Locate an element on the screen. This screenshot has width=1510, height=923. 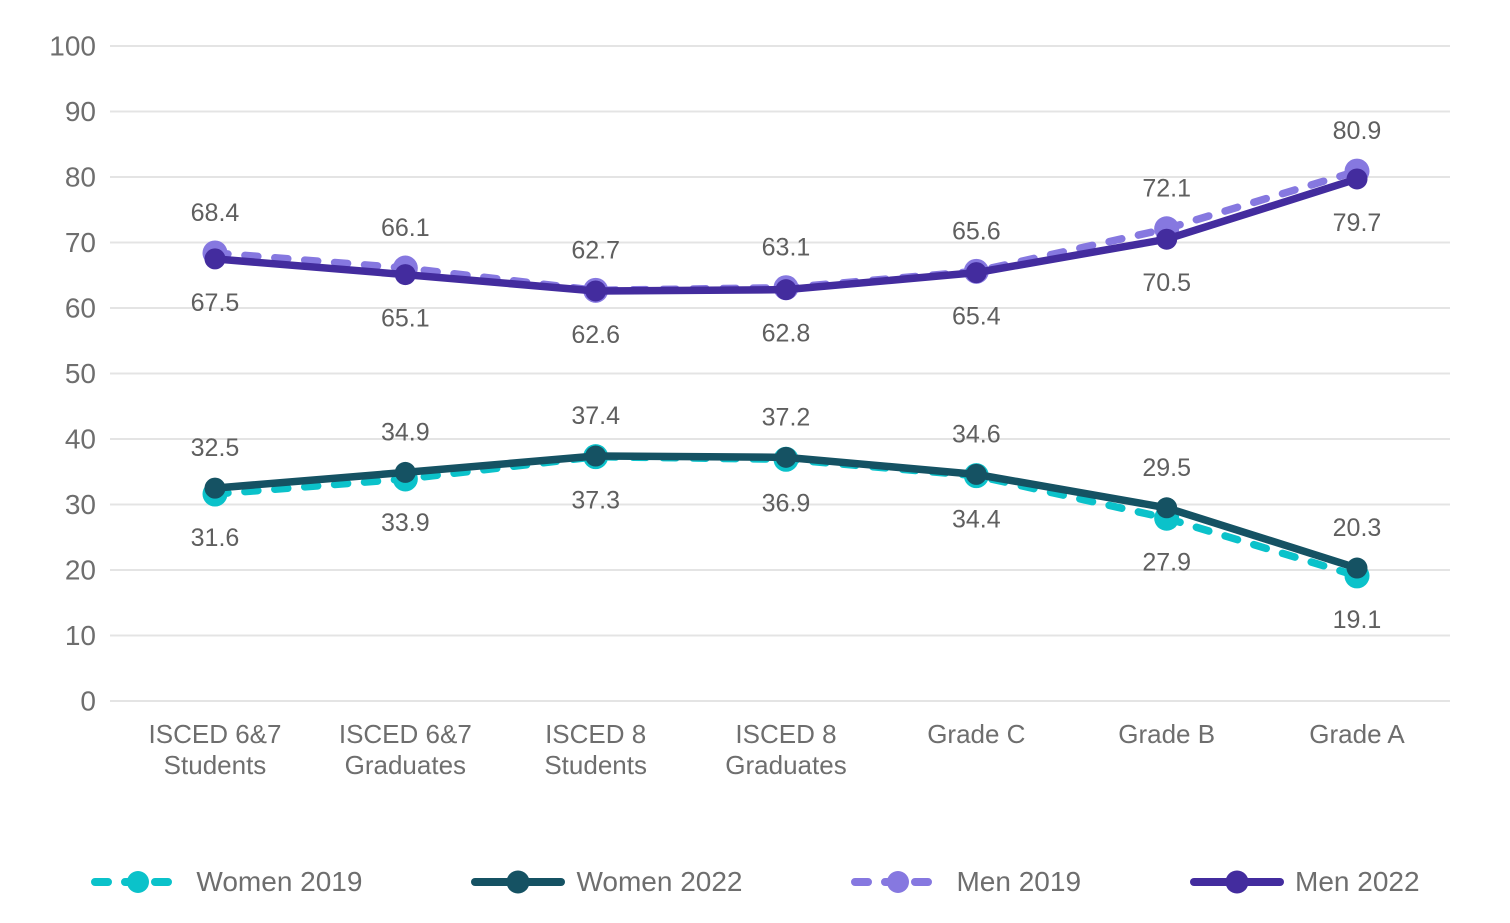
women-2022-line-marker-icon is located at coordinates (518, 882).